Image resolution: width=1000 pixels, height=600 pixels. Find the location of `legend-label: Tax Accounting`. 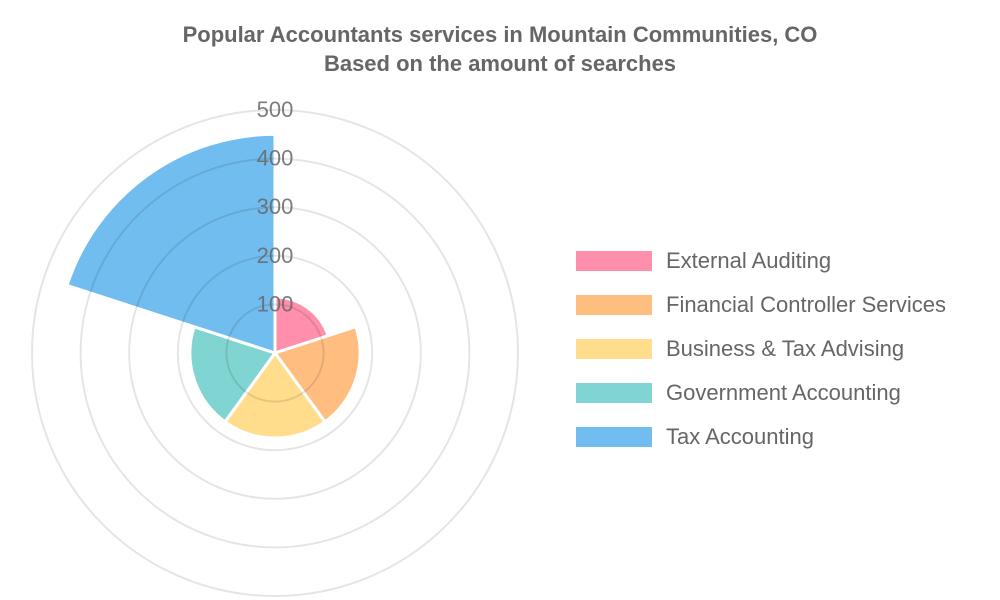

legend-label: Tax Accounting is located at coordinates (740, 436).